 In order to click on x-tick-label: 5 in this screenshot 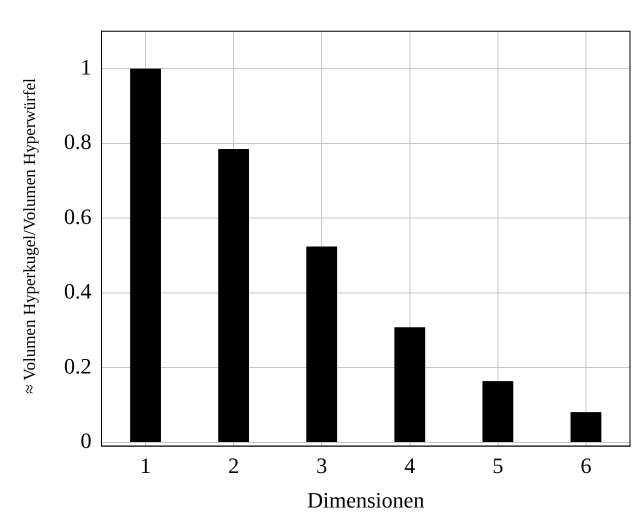, I will do `click(498, 465)`.